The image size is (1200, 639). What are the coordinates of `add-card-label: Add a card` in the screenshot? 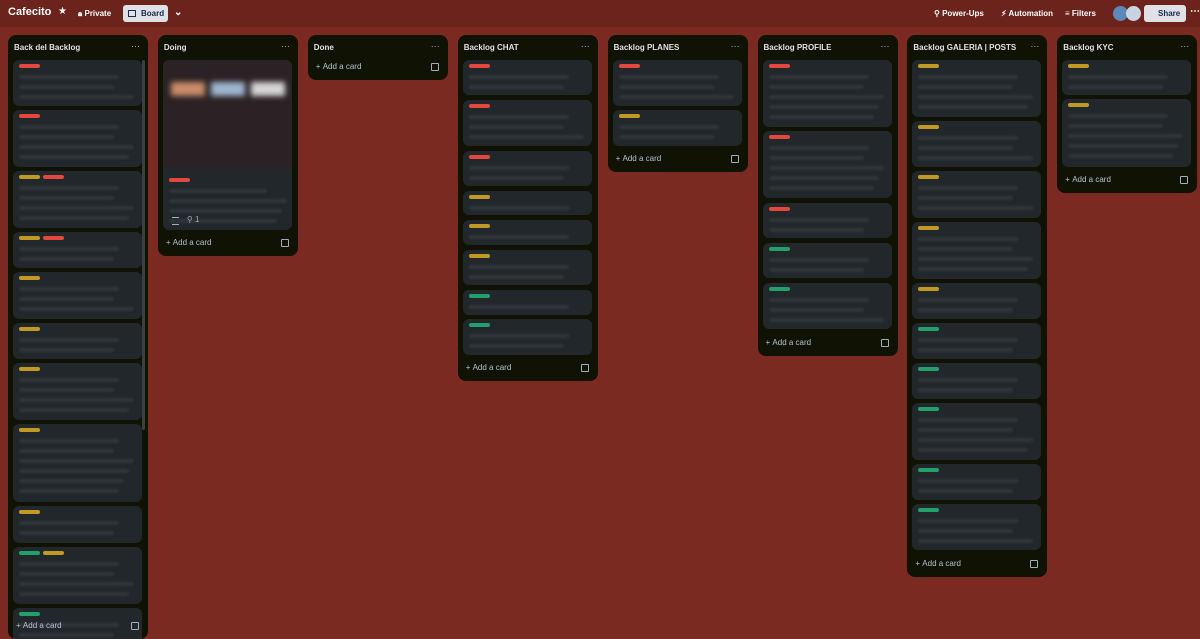 It's located at (492, 367).